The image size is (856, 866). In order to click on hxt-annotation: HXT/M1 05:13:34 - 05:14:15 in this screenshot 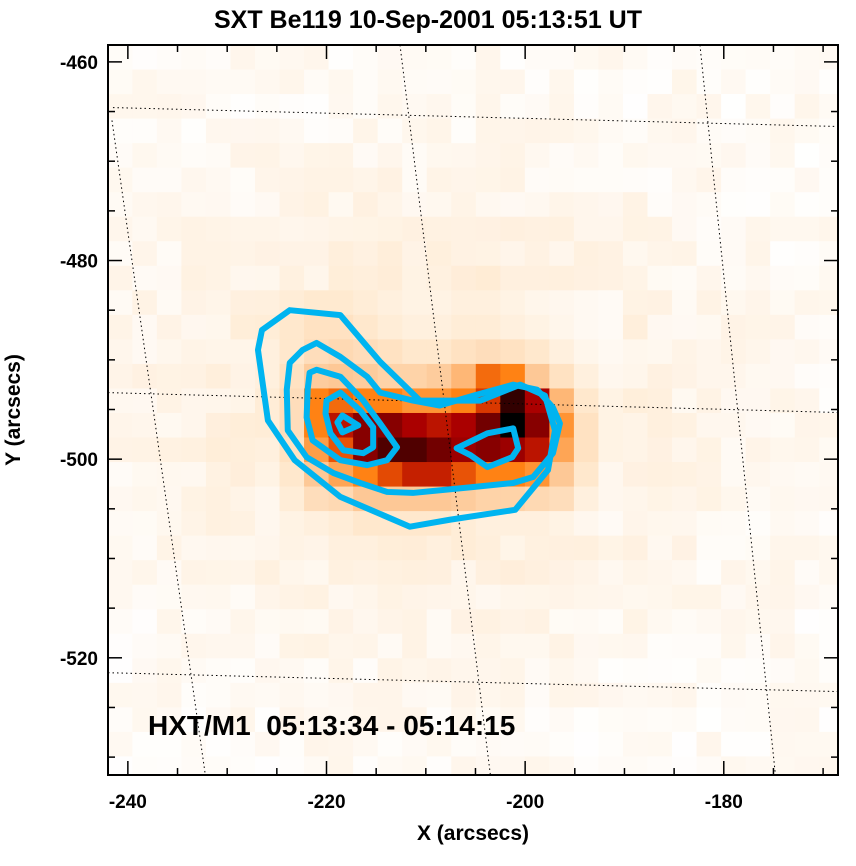, I will do `click(331, 725)`.